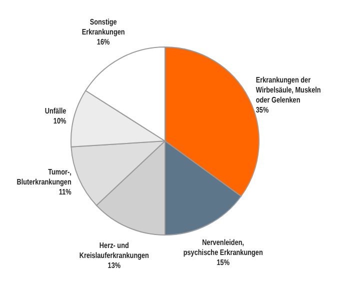 The width and height of the screenshot is (350, 288). What do you see at coordinates (263, 109) in the screenshot?
I see `data-label: 35%` at bounding box center [263, 109].